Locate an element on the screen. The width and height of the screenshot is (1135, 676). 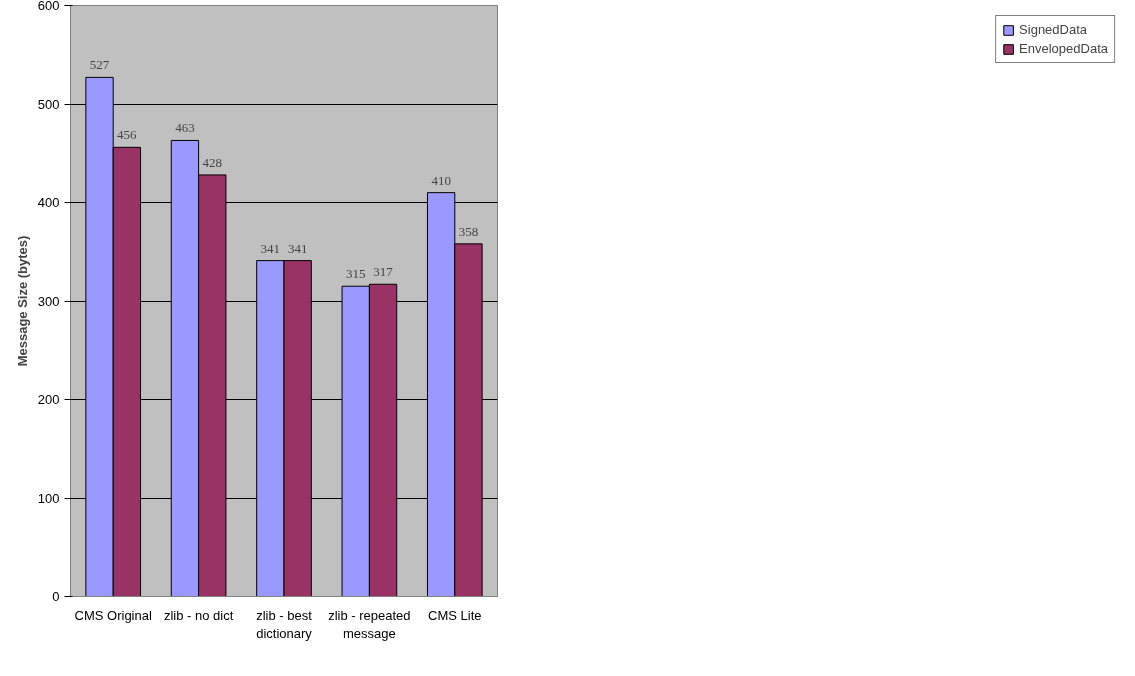
data-label: 315 is located at coordinates (355, 274).